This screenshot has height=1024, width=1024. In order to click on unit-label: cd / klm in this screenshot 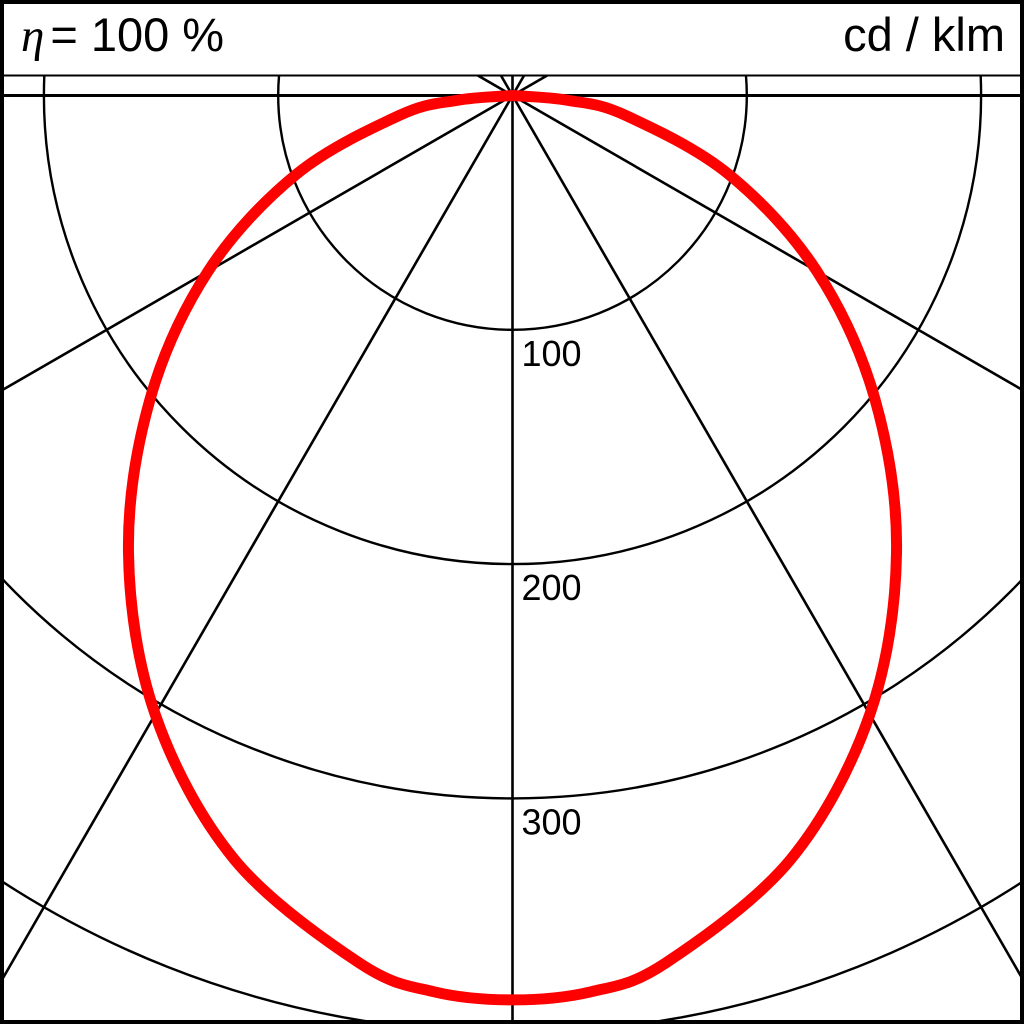, I will do `click(924, 34)`.